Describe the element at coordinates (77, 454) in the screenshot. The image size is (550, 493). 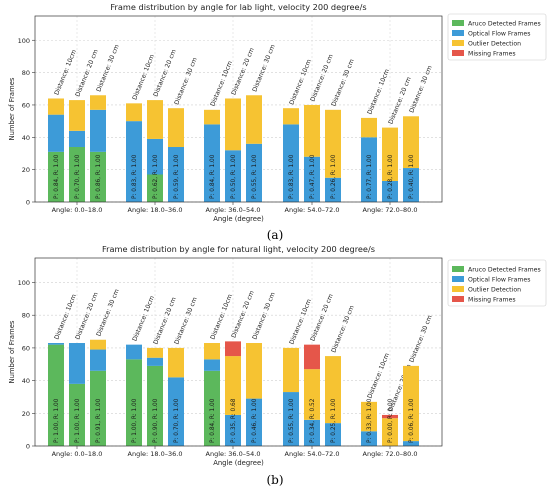
I see `chart1-x-tick-label: Angle: 0.0–18.0` at that location.